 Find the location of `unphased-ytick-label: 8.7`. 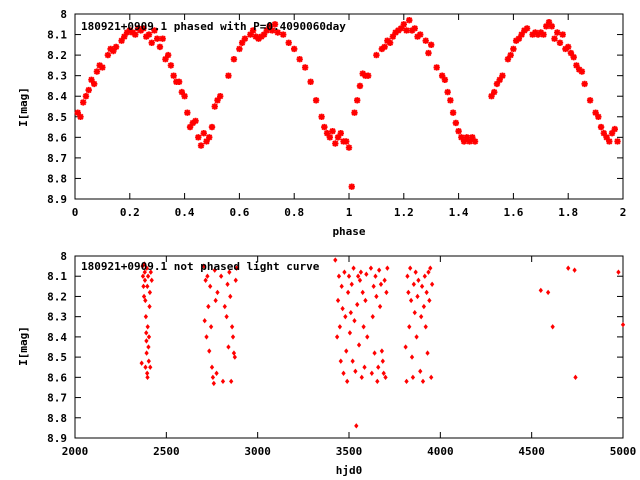

unphased-ytick-label: 8.7 is located at coordinates (57, 398).